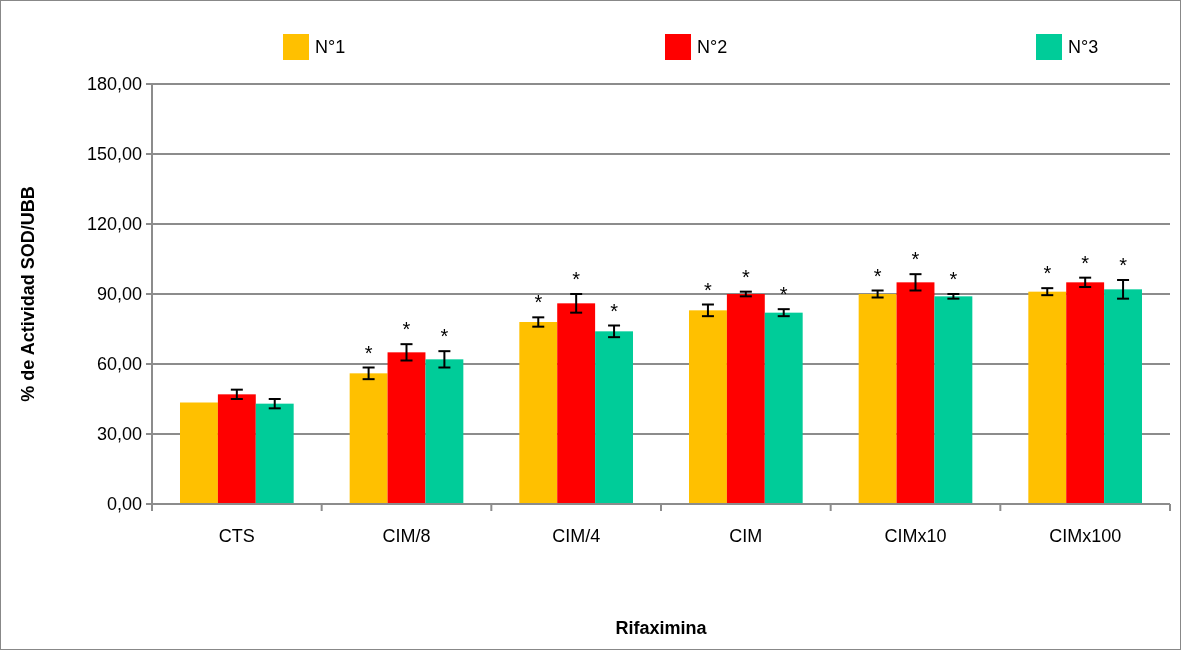  Describe the element at coordinates (119, 294) in the screenshot. I see `y-tick-label: 90,00` at that location.